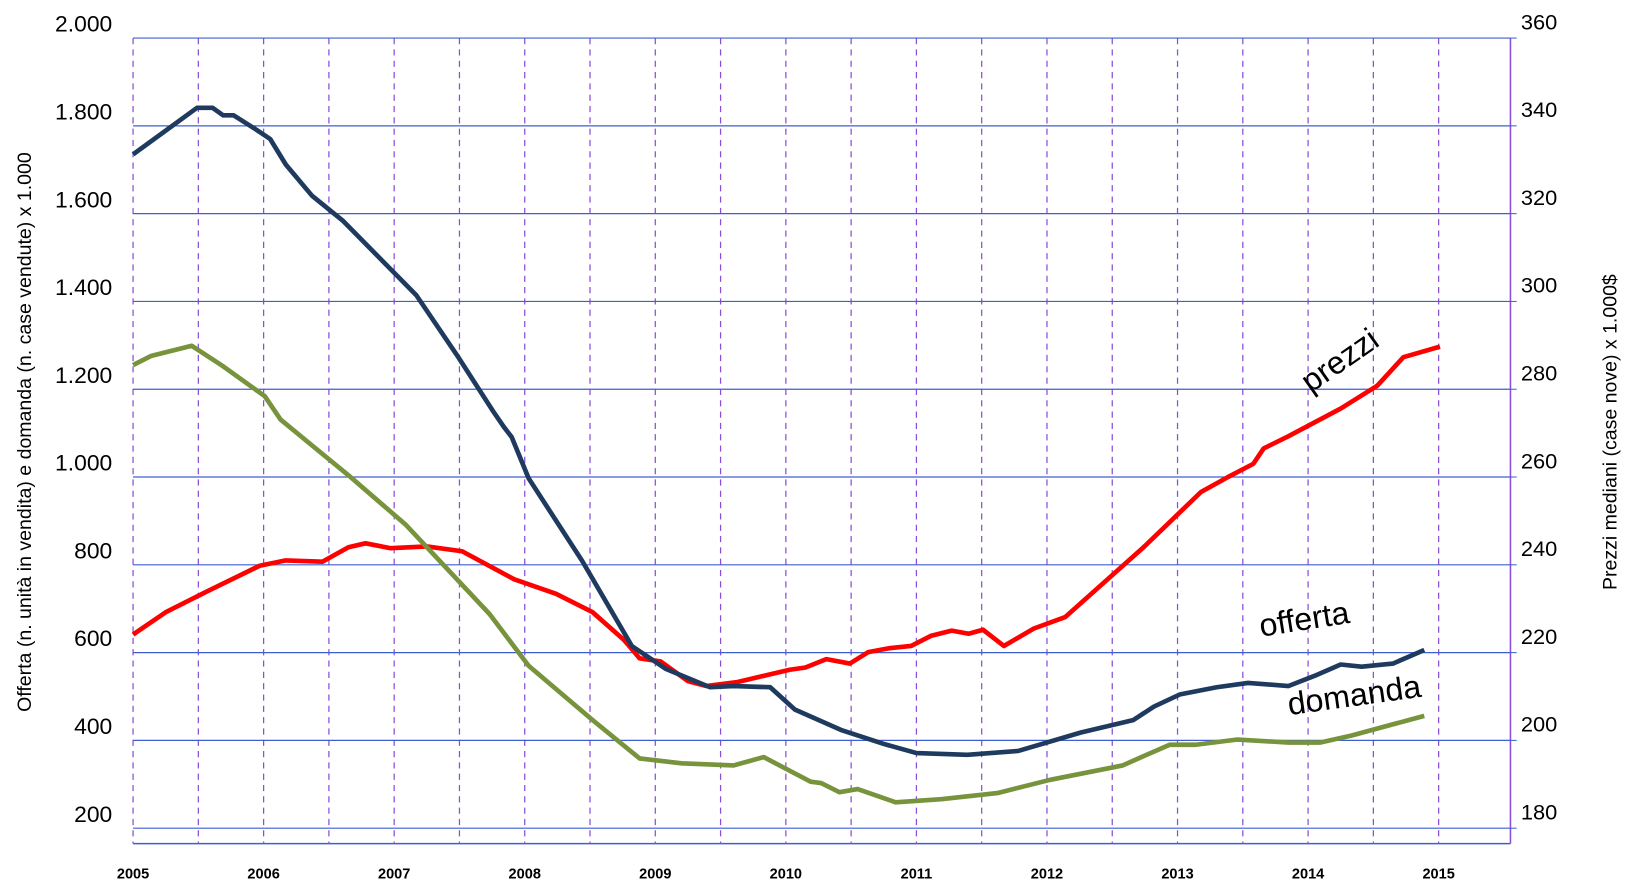 The width and height of the screenshot is (1630, 893). Describe the element at coordinates (1610, 432) in the screenshot. I see `y2-axis-title: Prezzi mediani (case nove) x 1.000$` at that location.